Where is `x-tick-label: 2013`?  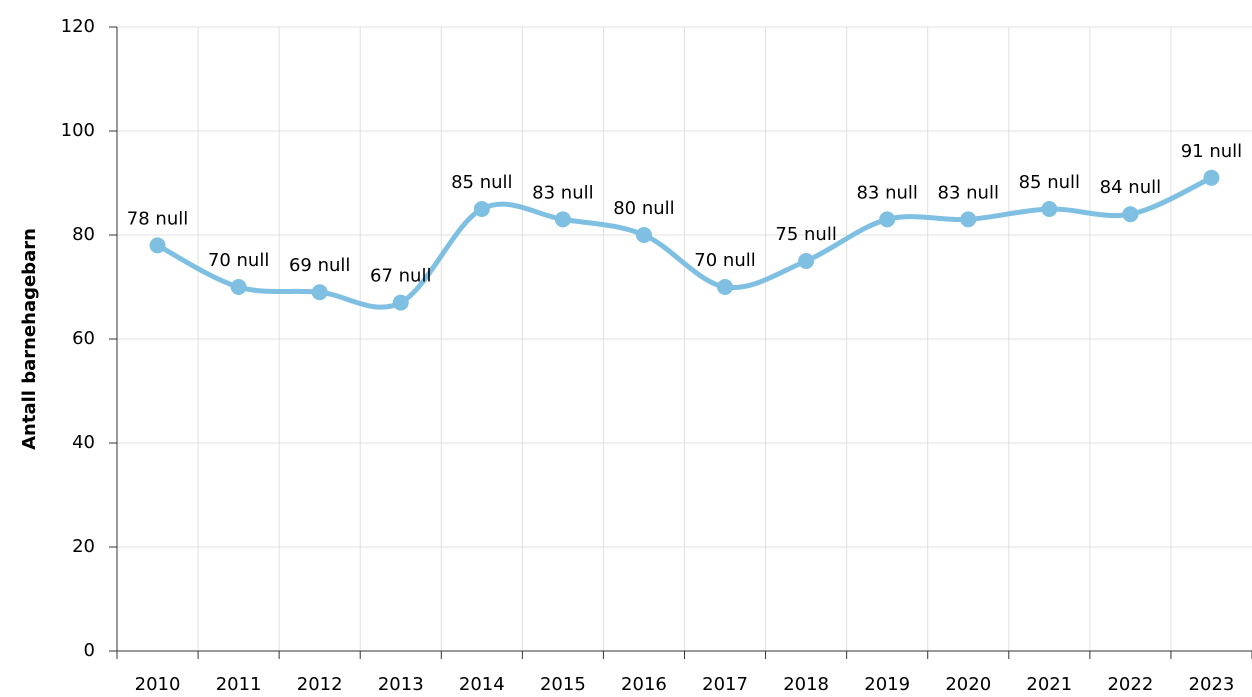 x-tick-label: 2013 is located at coordinates (401, 684).